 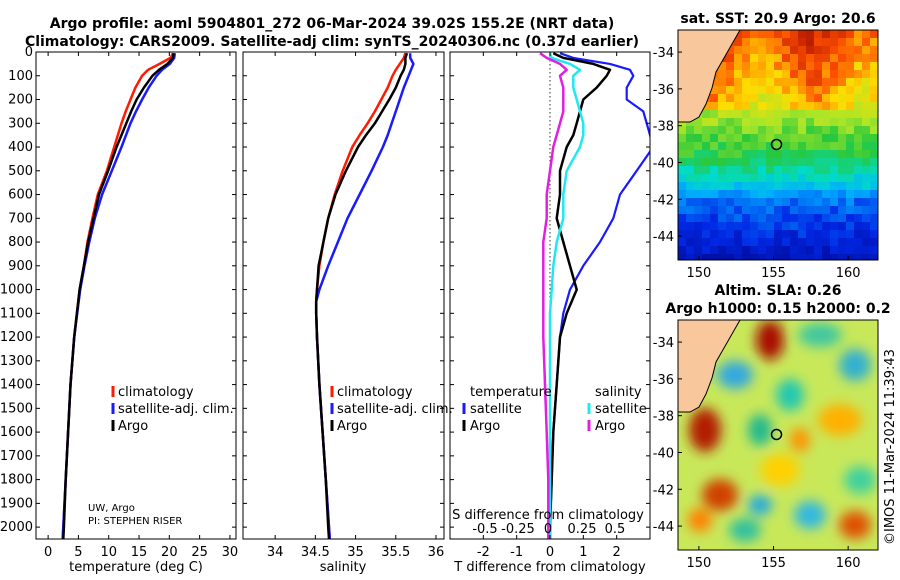 I want to click on map-x-tick-label: 155, so click(x=773, y=563).